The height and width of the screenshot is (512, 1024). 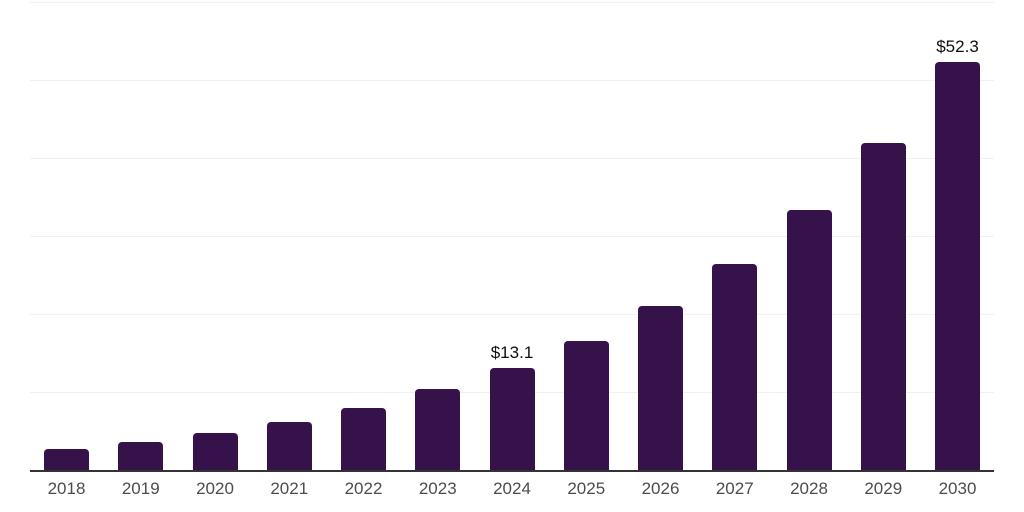 I want to click on x-tick-cell-2025: 2025, so click(x=586, y=489).